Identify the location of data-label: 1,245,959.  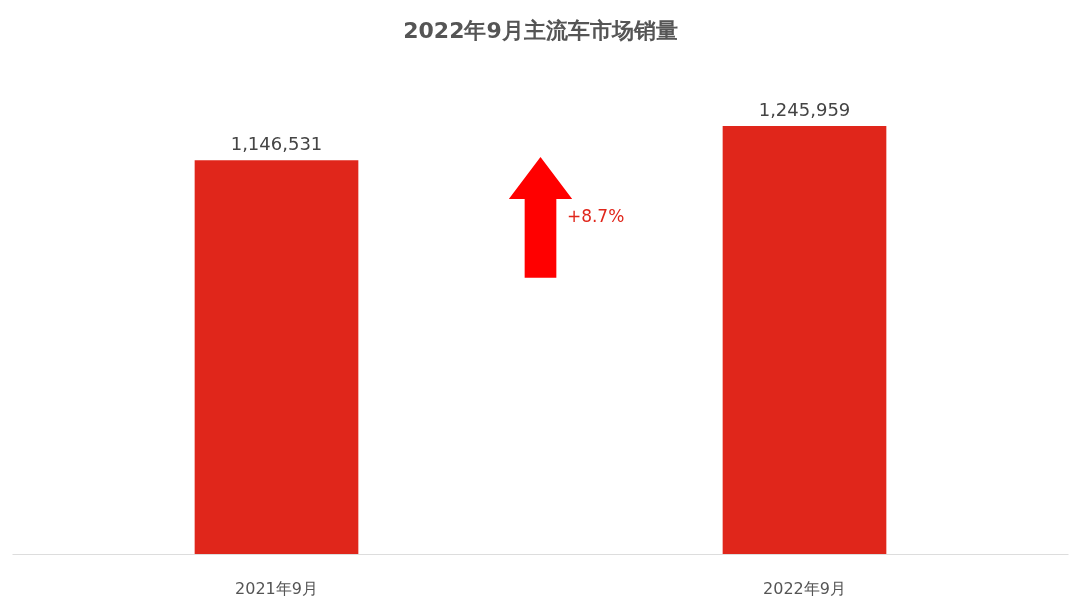
(804, 110).